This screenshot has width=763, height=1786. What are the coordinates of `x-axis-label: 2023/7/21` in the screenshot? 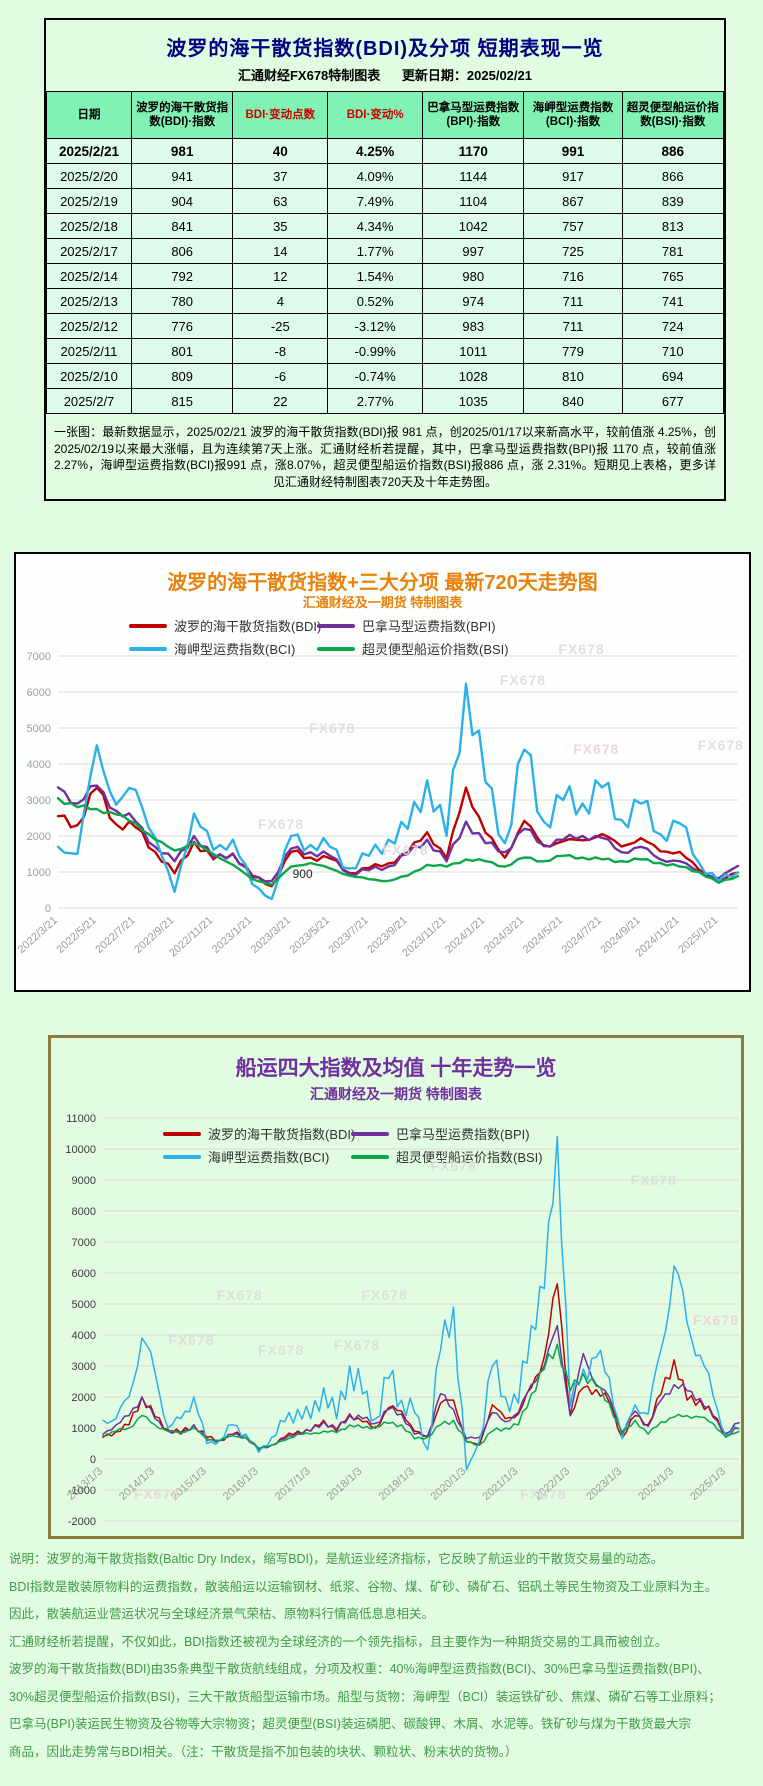 It's located at (348, 935).